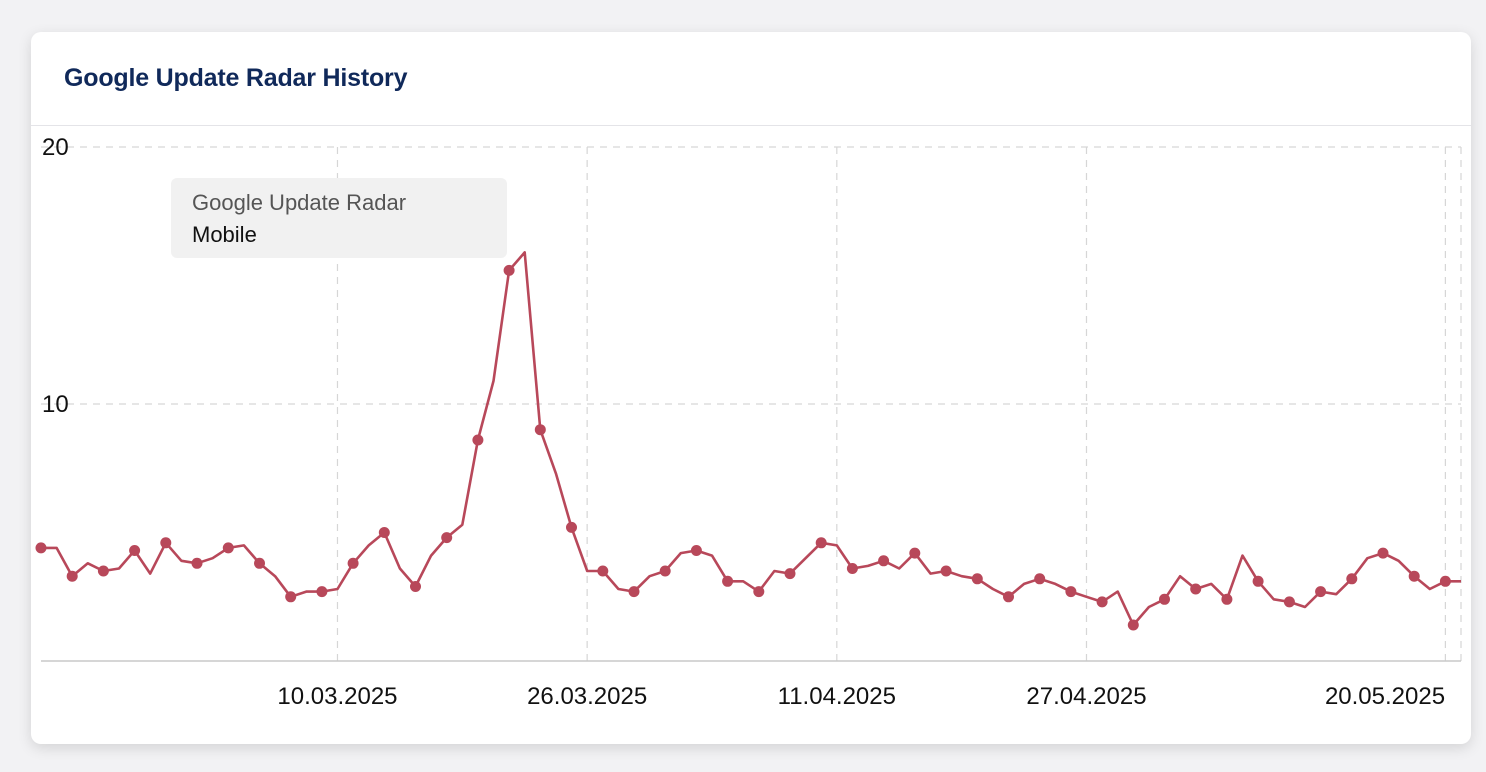  Describe the element at coordinates (339, 218) in the screenshot. I see `legend: Google Update Radar Mobile` at that location.